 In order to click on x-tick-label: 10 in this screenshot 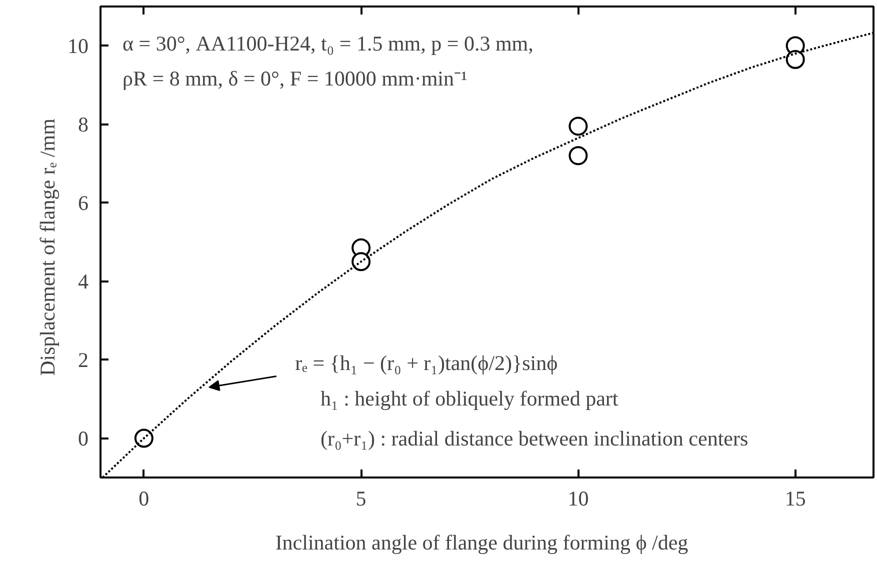, I will do `click(578, 498)`.